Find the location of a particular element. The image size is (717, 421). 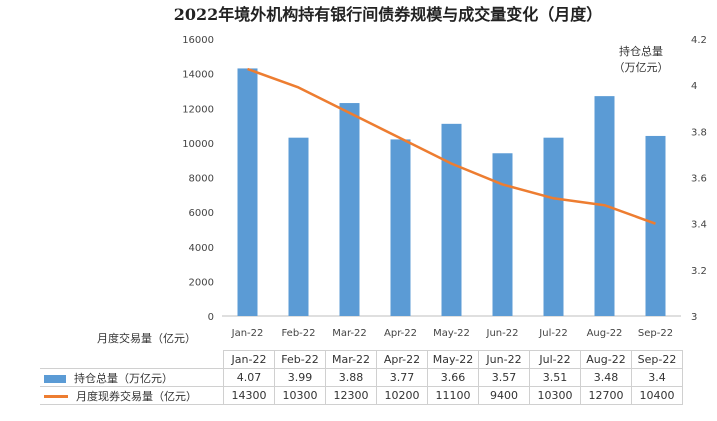

data-table-header-cell: May-22 is located at coordinates (453, 359).